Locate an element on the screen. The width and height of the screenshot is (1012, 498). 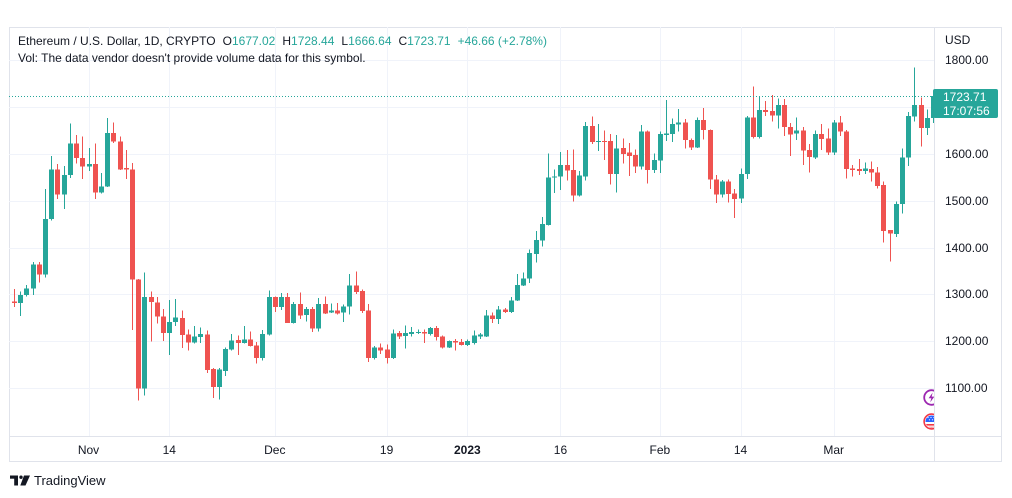
currency-label: USD is located at coordinates (958, 40).